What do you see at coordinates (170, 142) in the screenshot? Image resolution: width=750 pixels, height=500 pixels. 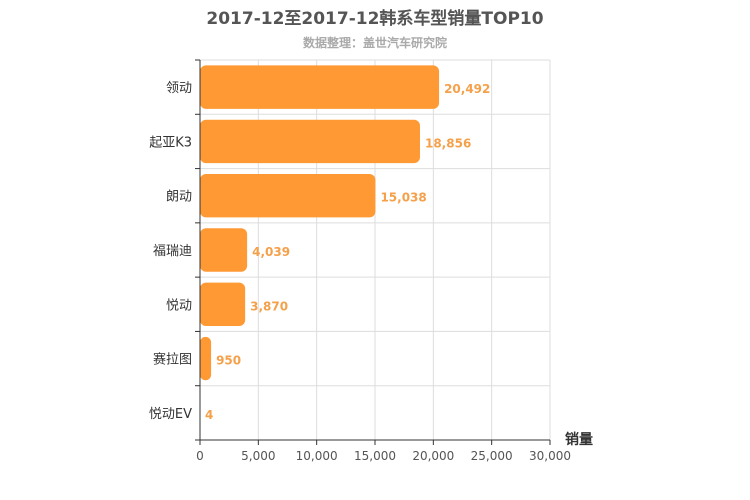 I see `category-label: 起亚K3` at bounding box center [170, 142].